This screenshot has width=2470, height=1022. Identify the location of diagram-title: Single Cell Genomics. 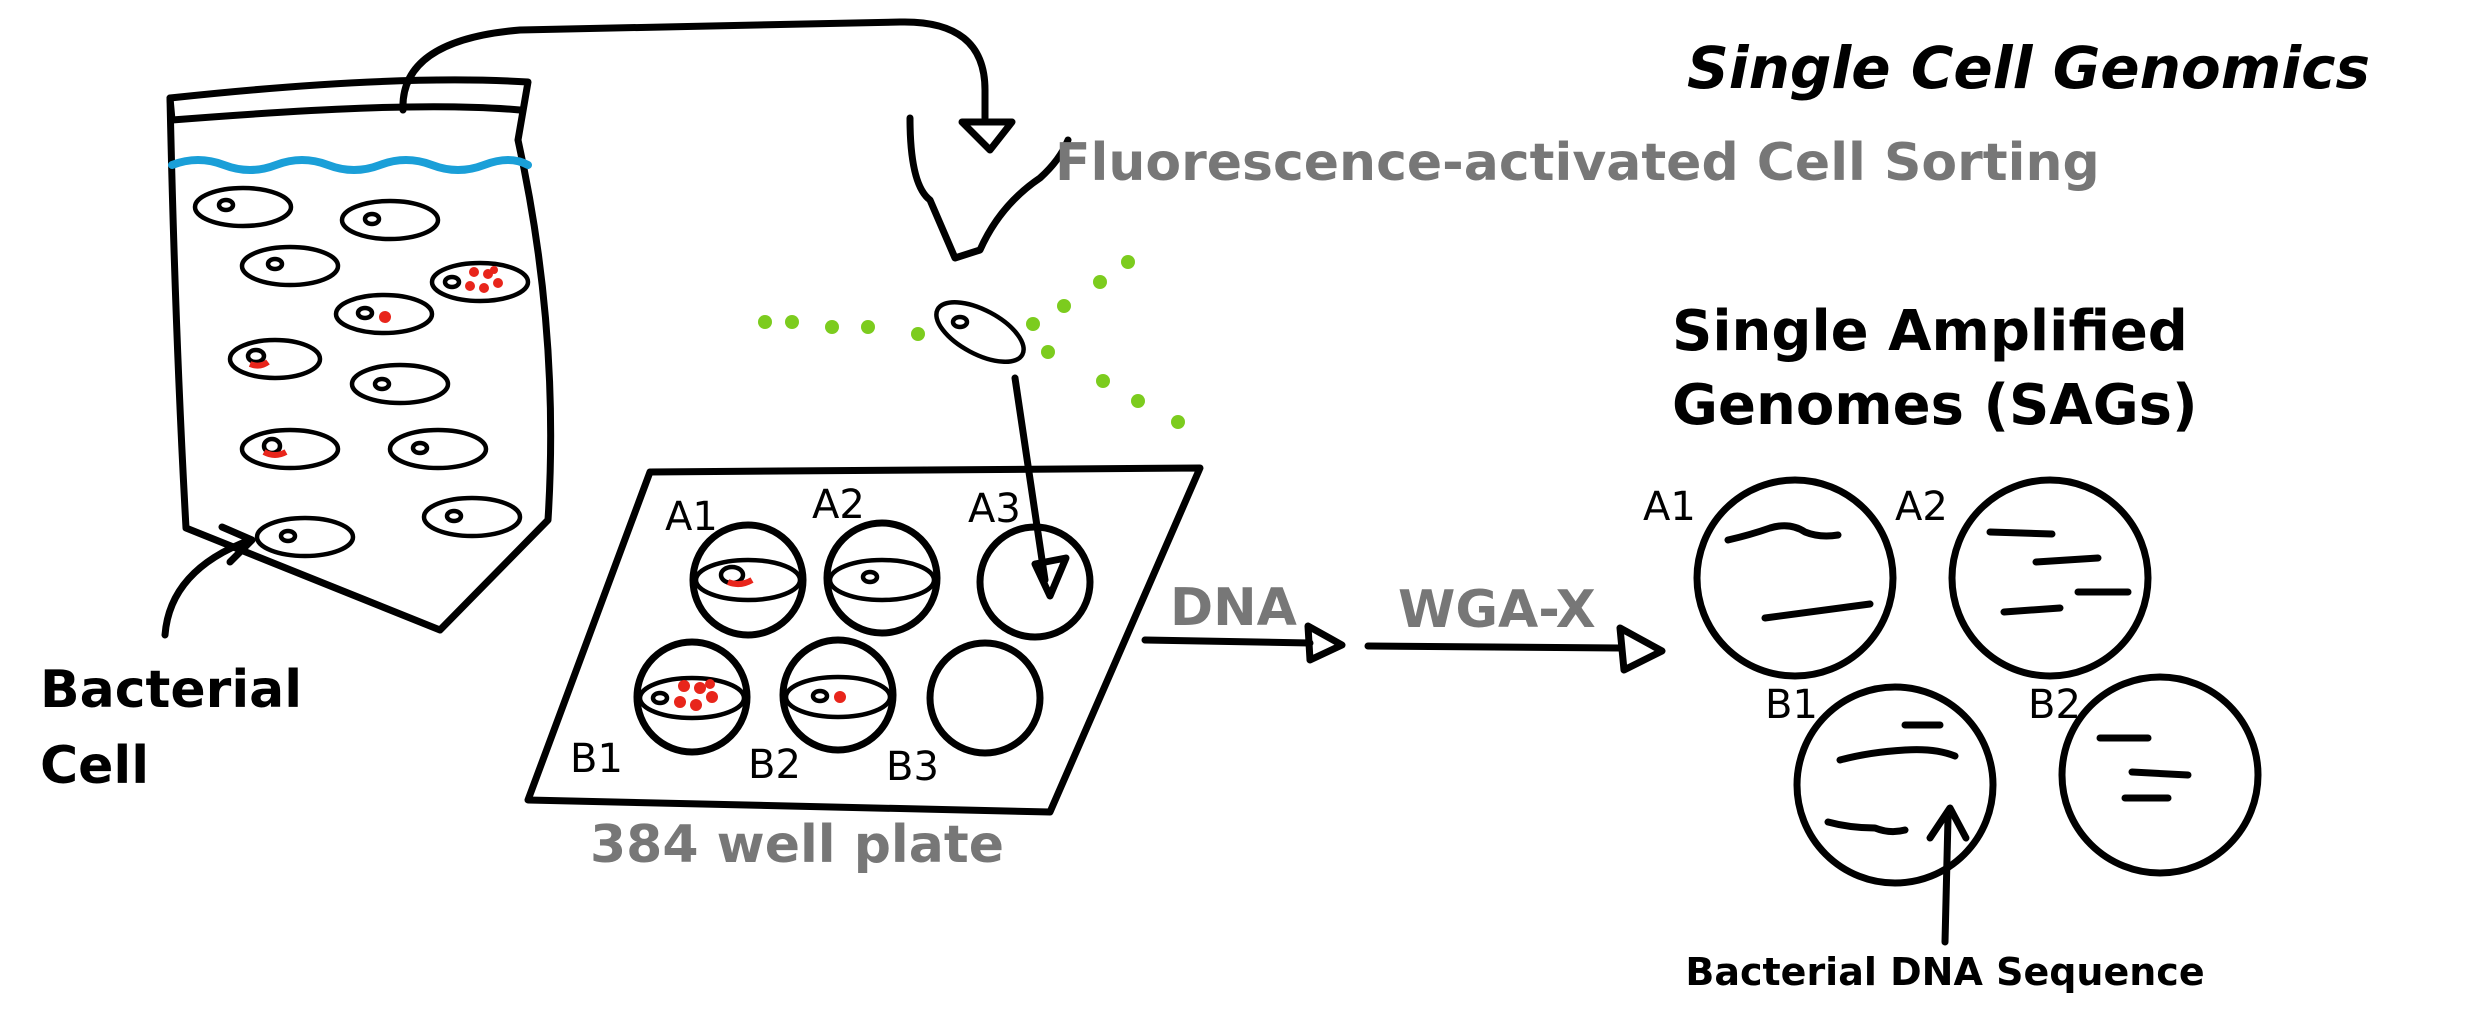
(2028, 68).